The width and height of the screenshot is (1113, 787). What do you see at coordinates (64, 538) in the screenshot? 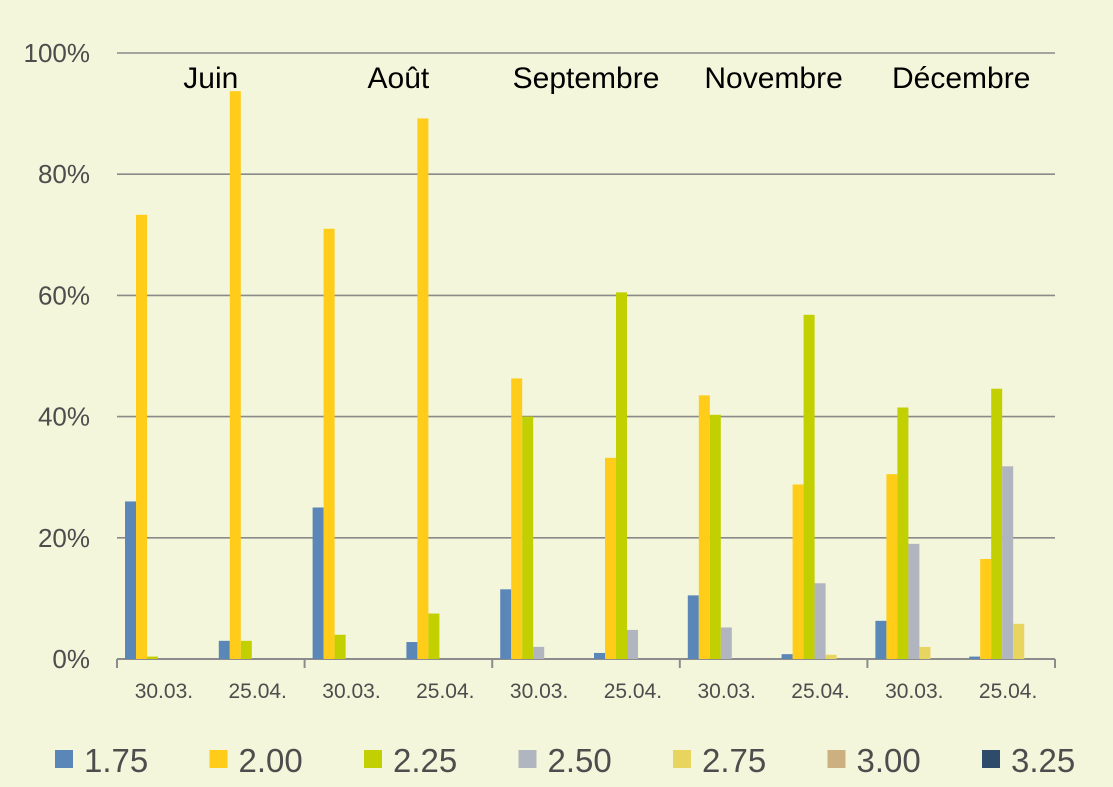
I see `y-tick-label: 20%` at bounding box center [64, 538].